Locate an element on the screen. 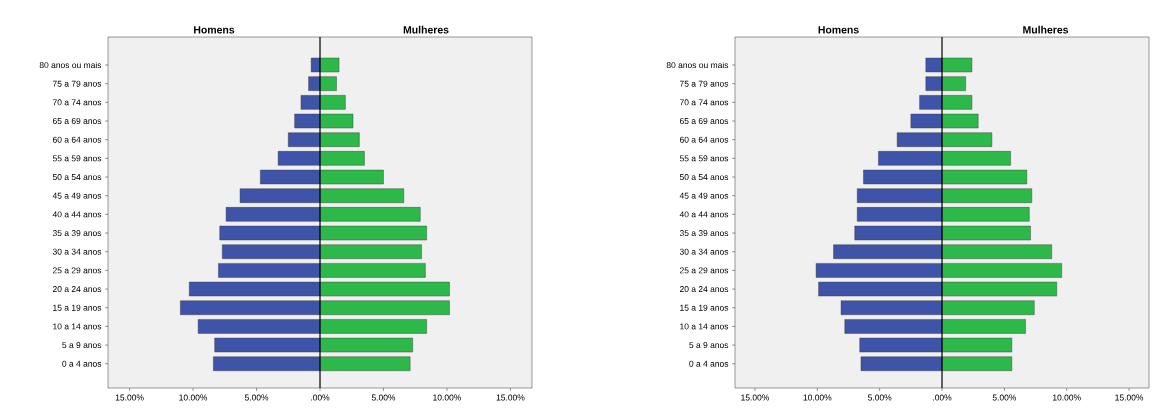 The image size is (1157, 414). y-tick-label: 10 a 14 anos is located at coordinates (704, 326).